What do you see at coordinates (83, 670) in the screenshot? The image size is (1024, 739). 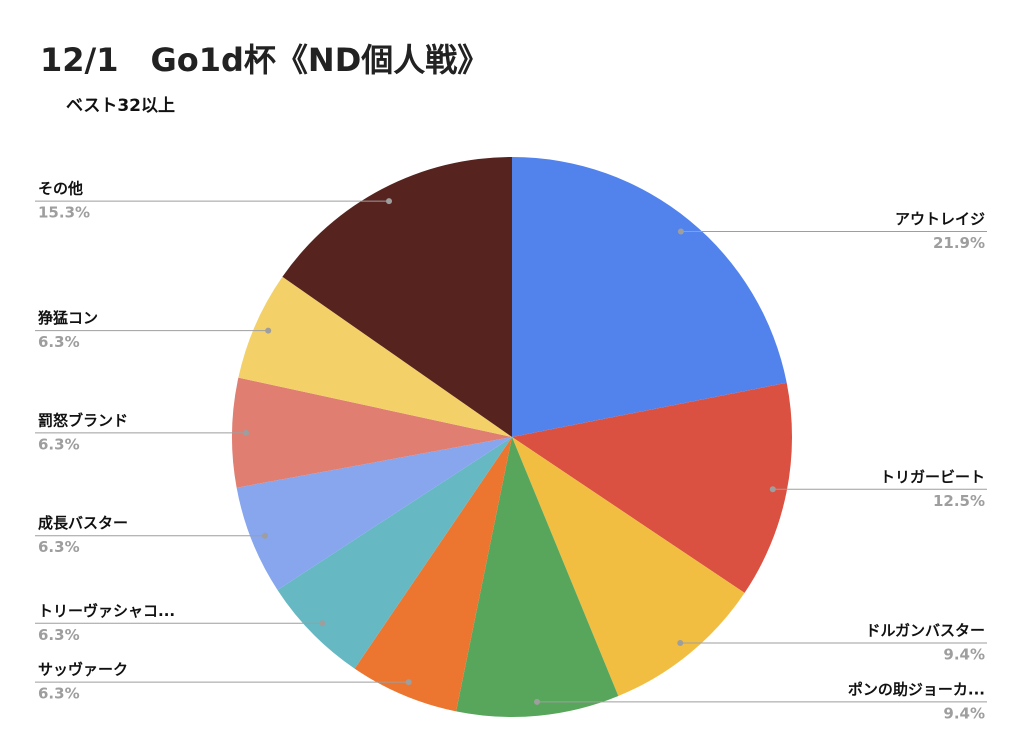 I see `slice-label: サッヴァーク` at bounding box center [83, 670].